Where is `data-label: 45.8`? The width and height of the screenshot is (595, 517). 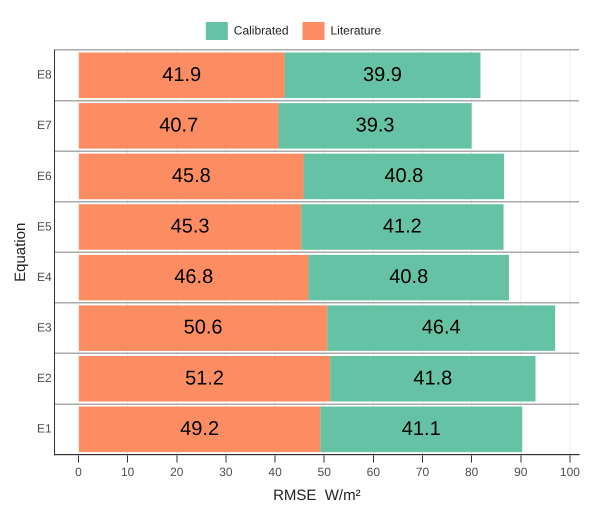 data-label: 45.8 is located at coordinates (191, 175).